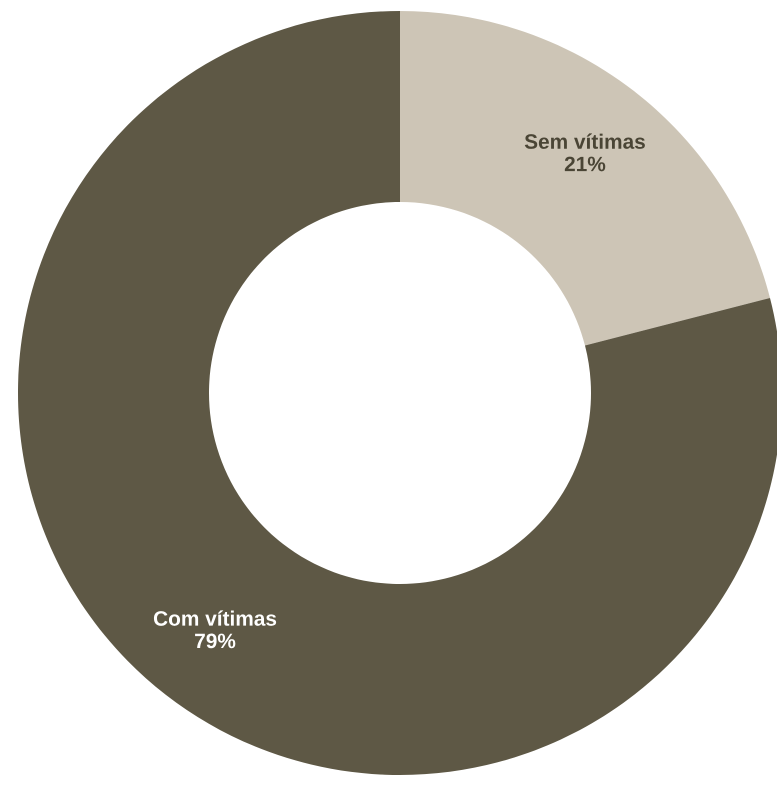 The height and width of the screenshot is (788, 777). Describe the element at coordinates (215, 618) in the screenshot. I see `slice-label: Com vítimas` at that location.